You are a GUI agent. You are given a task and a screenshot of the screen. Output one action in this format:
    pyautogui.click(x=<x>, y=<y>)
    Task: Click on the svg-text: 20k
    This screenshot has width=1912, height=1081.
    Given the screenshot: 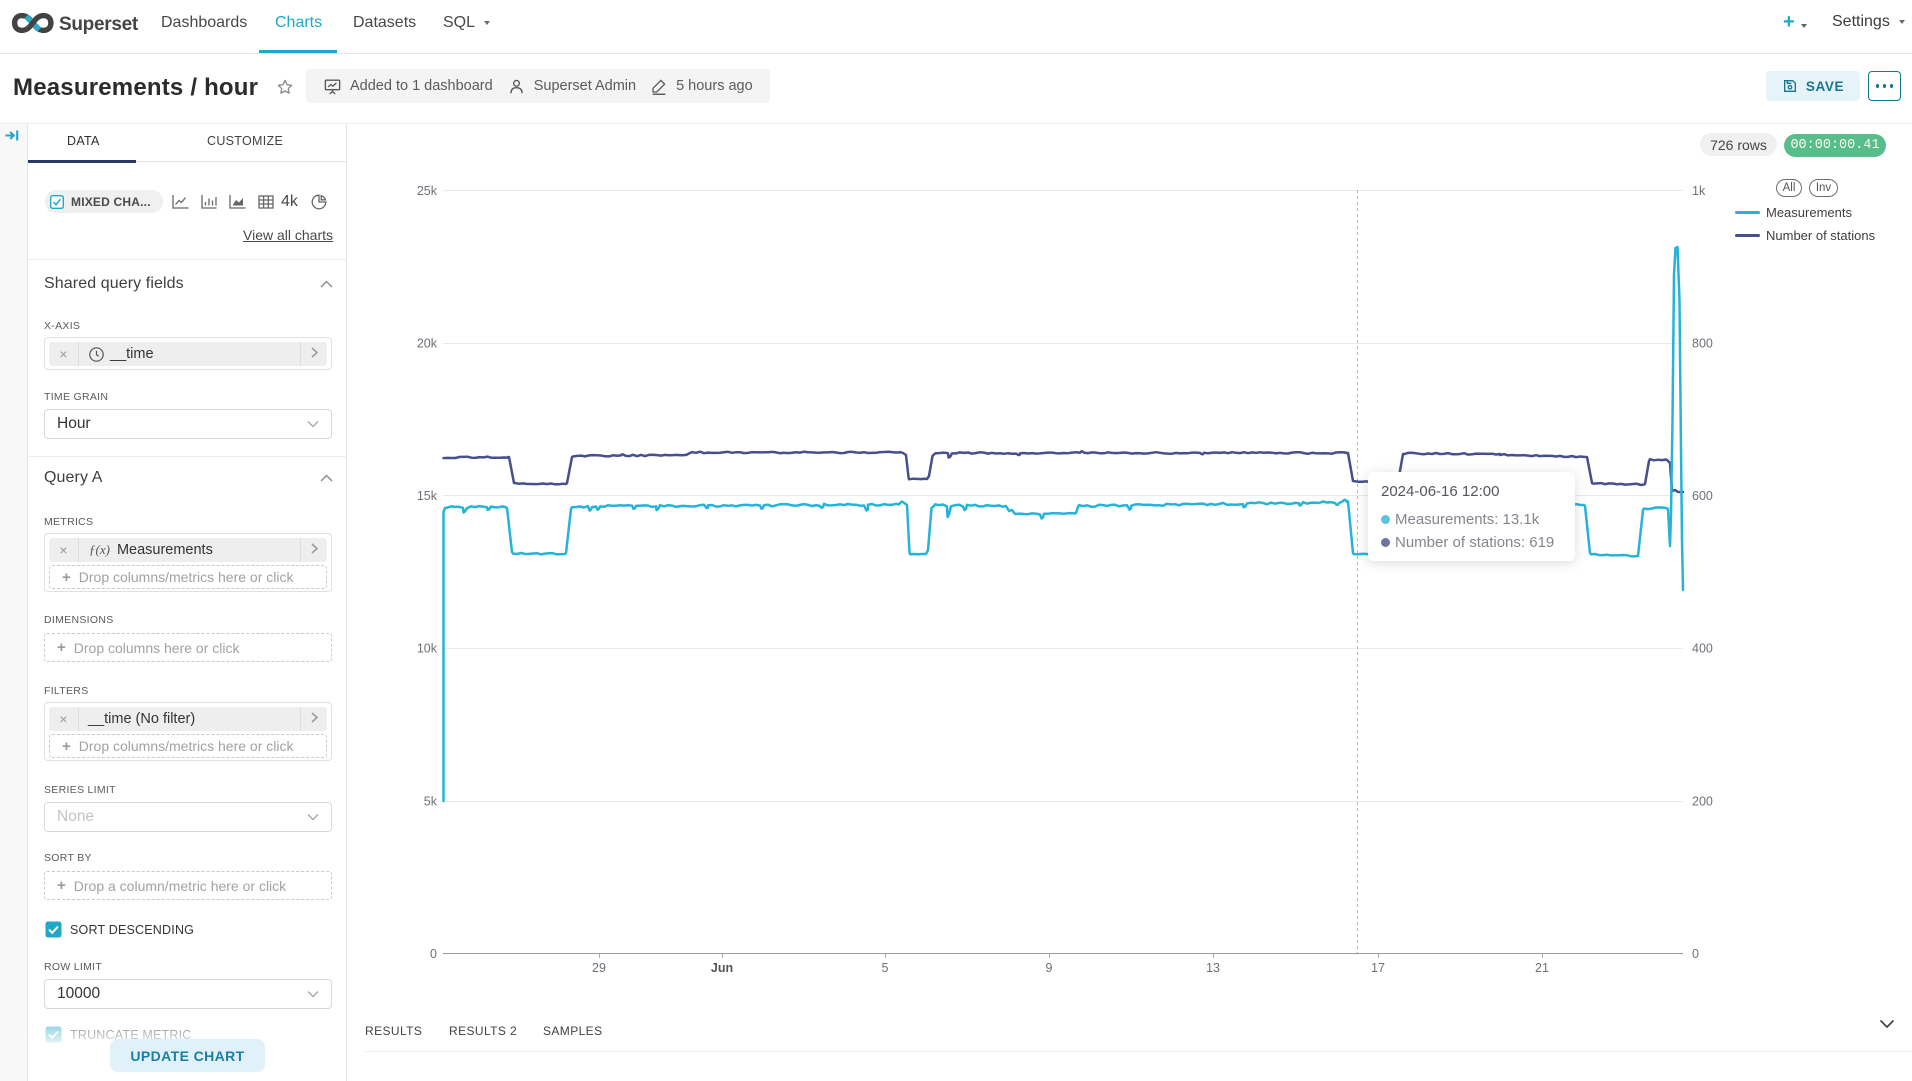 What is the action you would take?
    pyautogui.click(x=427, y=344)
    